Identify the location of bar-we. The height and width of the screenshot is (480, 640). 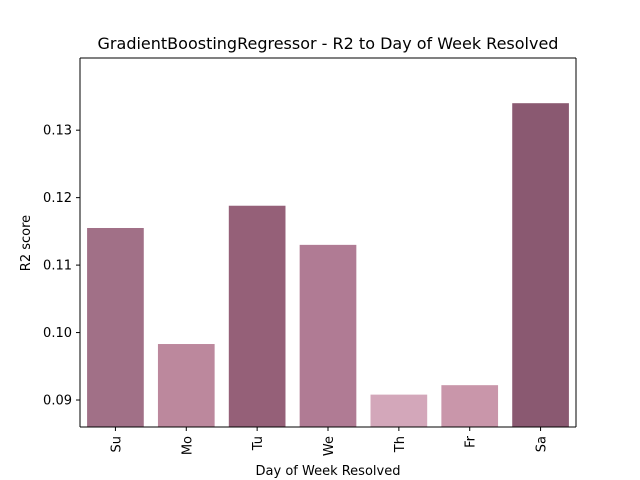
(328, 335).